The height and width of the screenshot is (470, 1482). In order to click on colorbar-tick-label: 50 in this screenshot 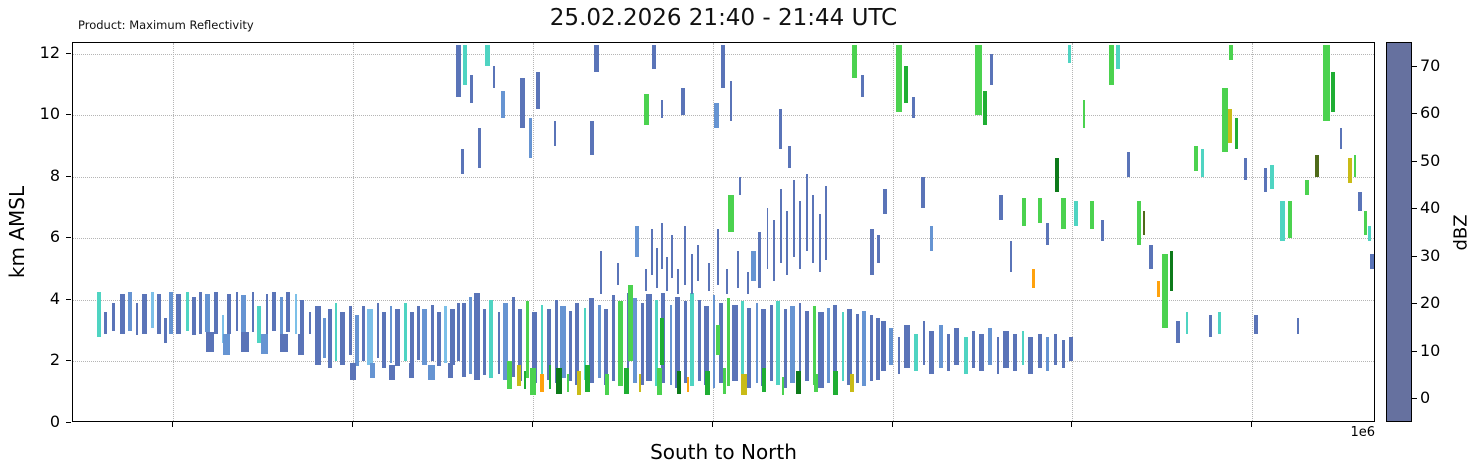, I will do `click(1430, 160)`.